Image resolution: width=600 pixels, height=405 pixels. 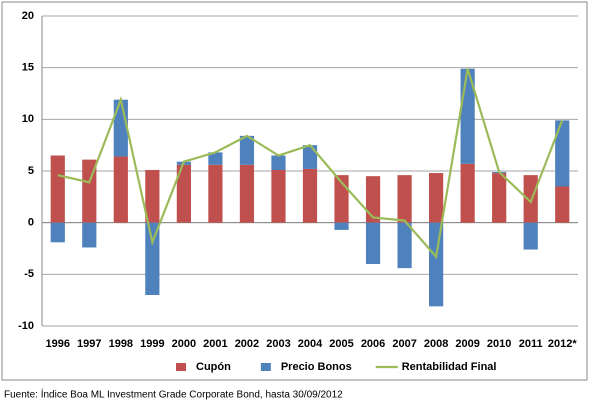 What do you see at coordinates (499, 344) in the screenshot?
I see `x-tick-label: 2010` at bounding box center [499, 344].